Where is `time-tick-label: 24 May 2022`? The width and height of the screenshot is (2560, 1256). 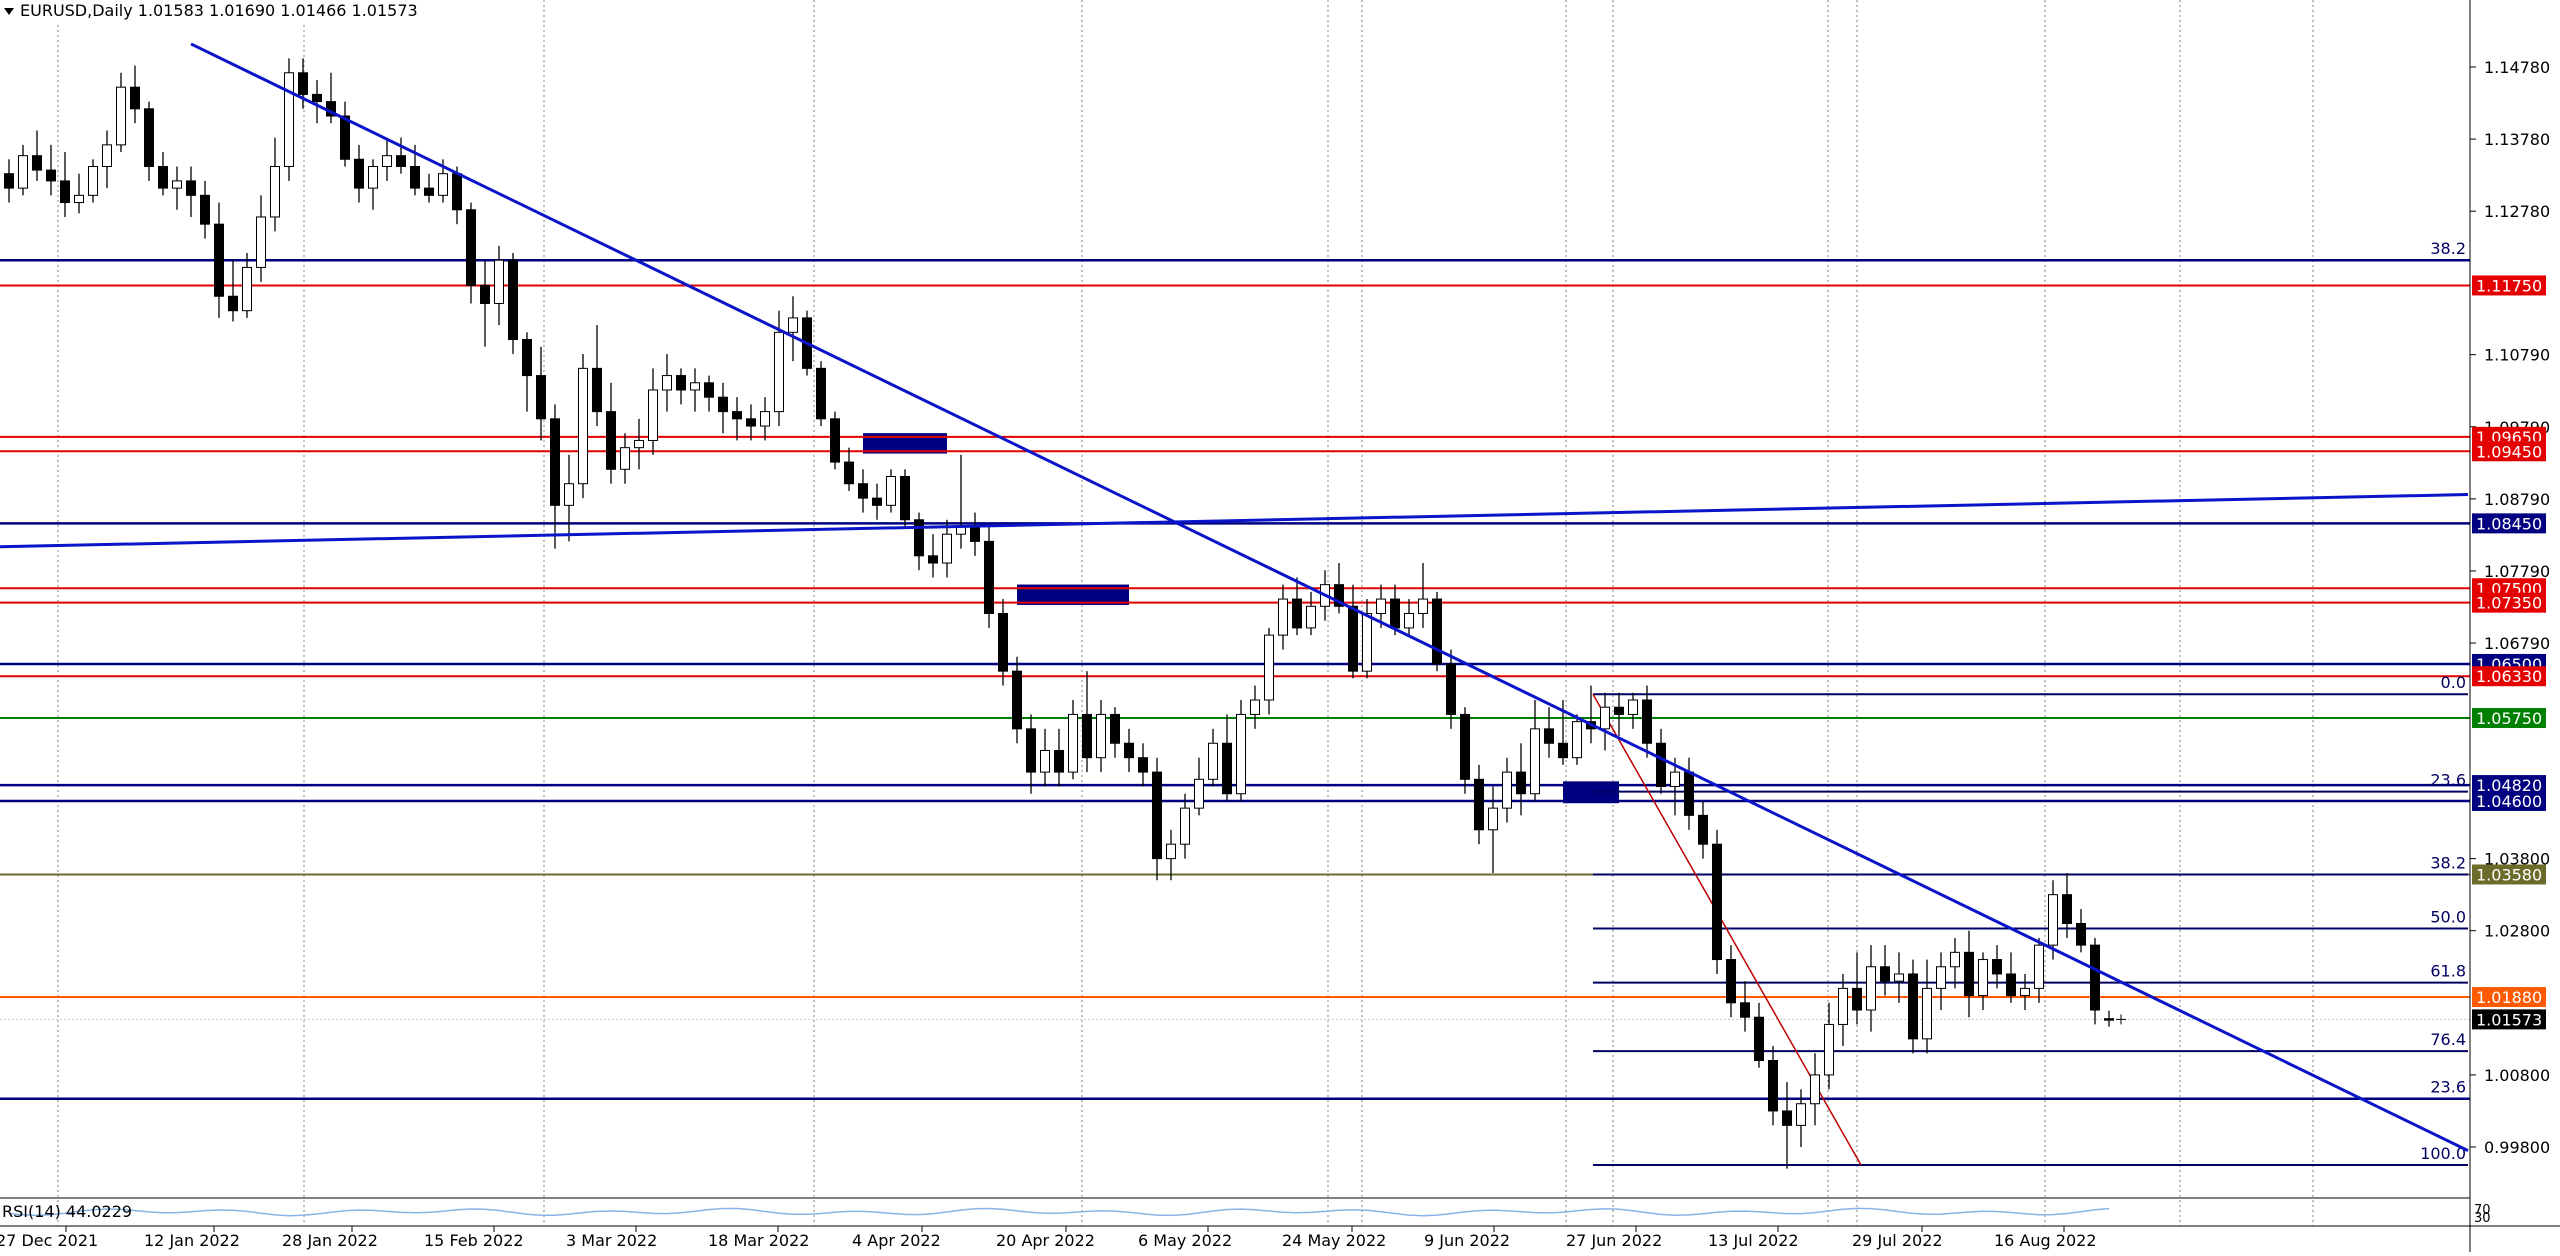 time-tick-label: 24 May 2022 is located at coordinates (1334, 1240).